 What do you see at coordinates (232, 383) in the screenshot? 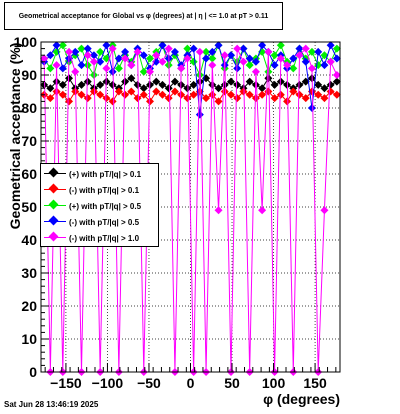
I see `x-tick-label: 50` at bounding box center [232, 383].